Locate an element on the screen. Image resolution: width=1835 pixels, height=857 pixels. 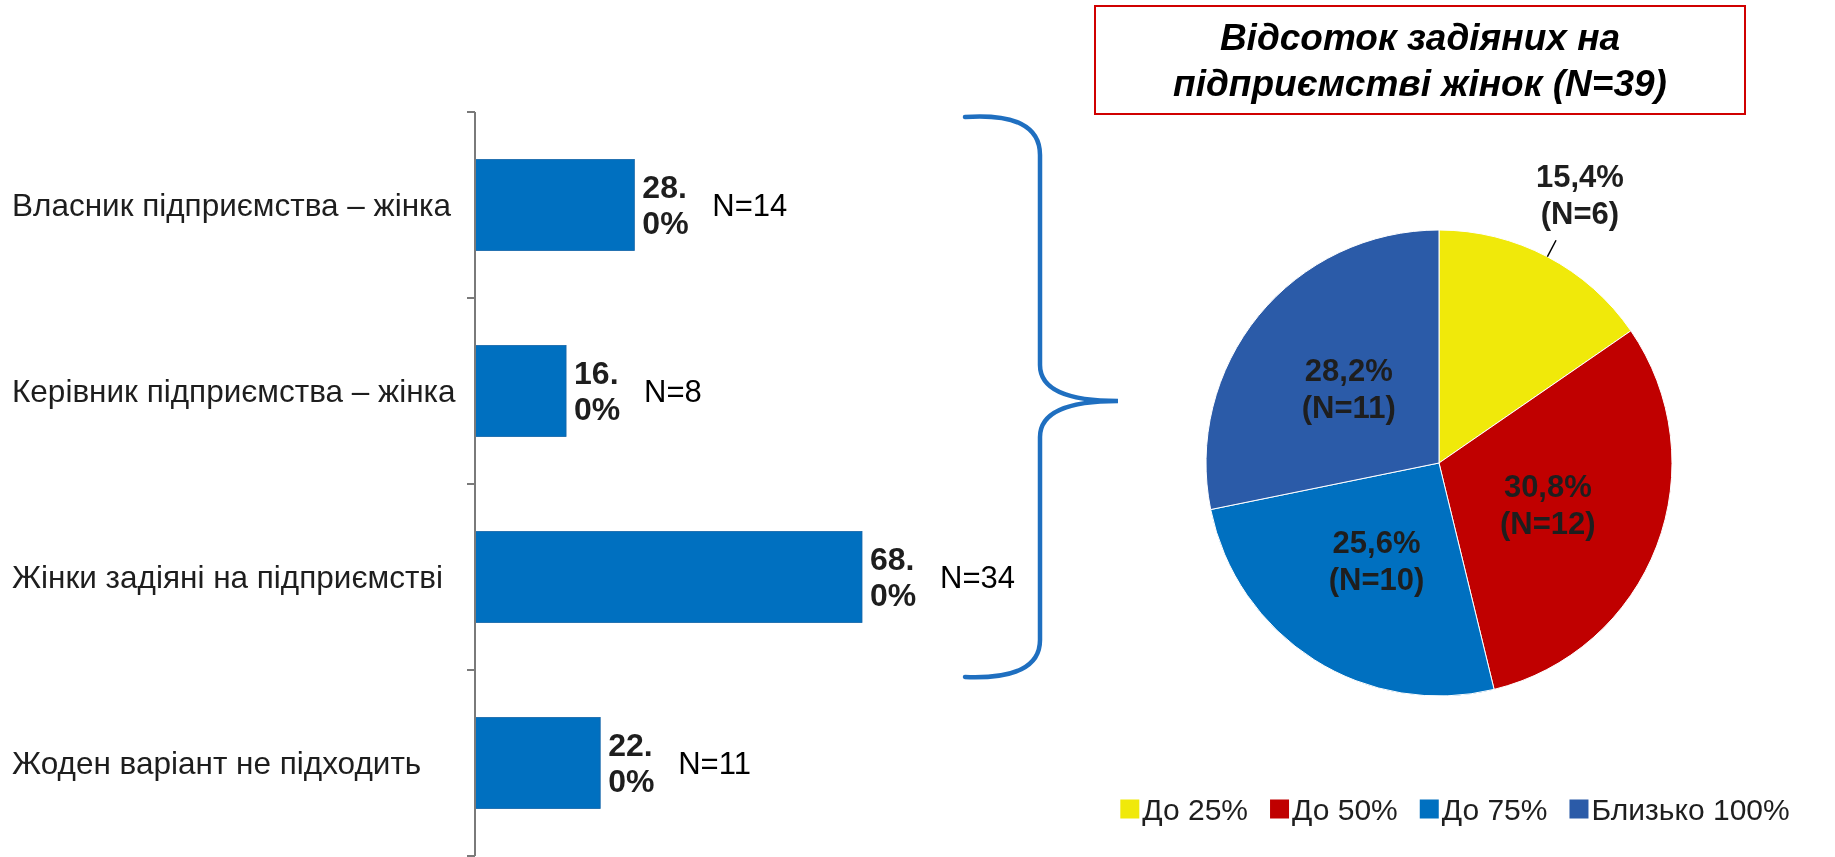
data-label: 16.0% is located at coordinates (597, 391).